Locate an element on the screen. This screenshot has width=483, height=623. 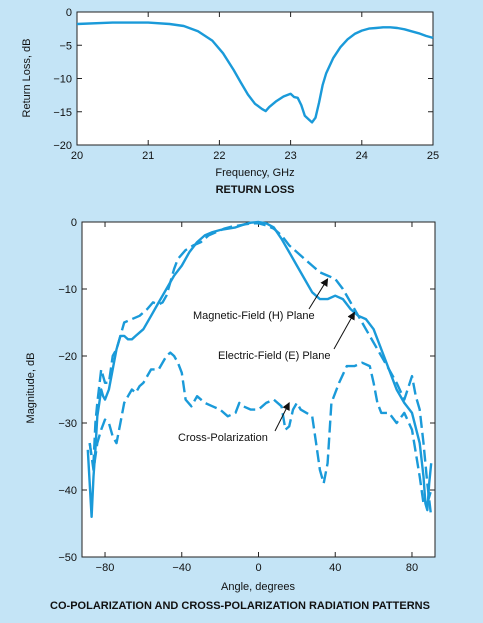
return-loss-series is located at coordinates (255, 72).